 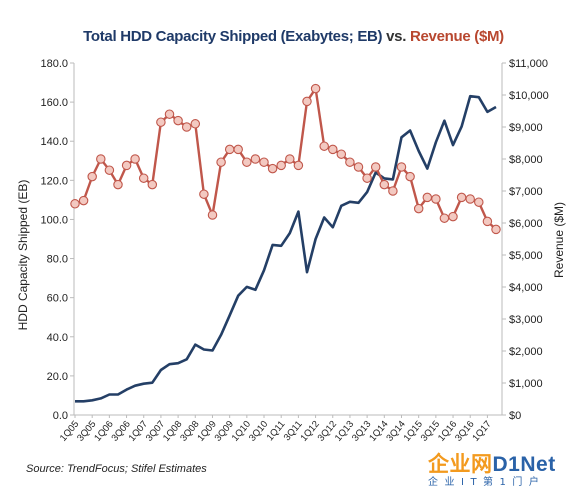 What do you see at coordinates (276, 431) in the screenshot?
I see `x-tick-label: 1Q11` at bounding box center [276, 431].